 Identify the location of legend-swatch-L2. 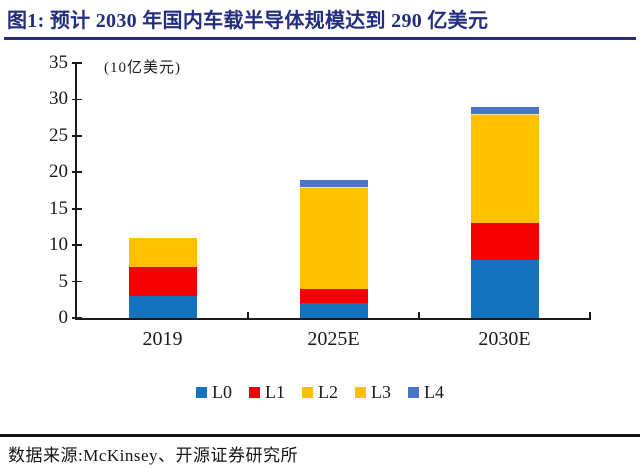
(307, 392).